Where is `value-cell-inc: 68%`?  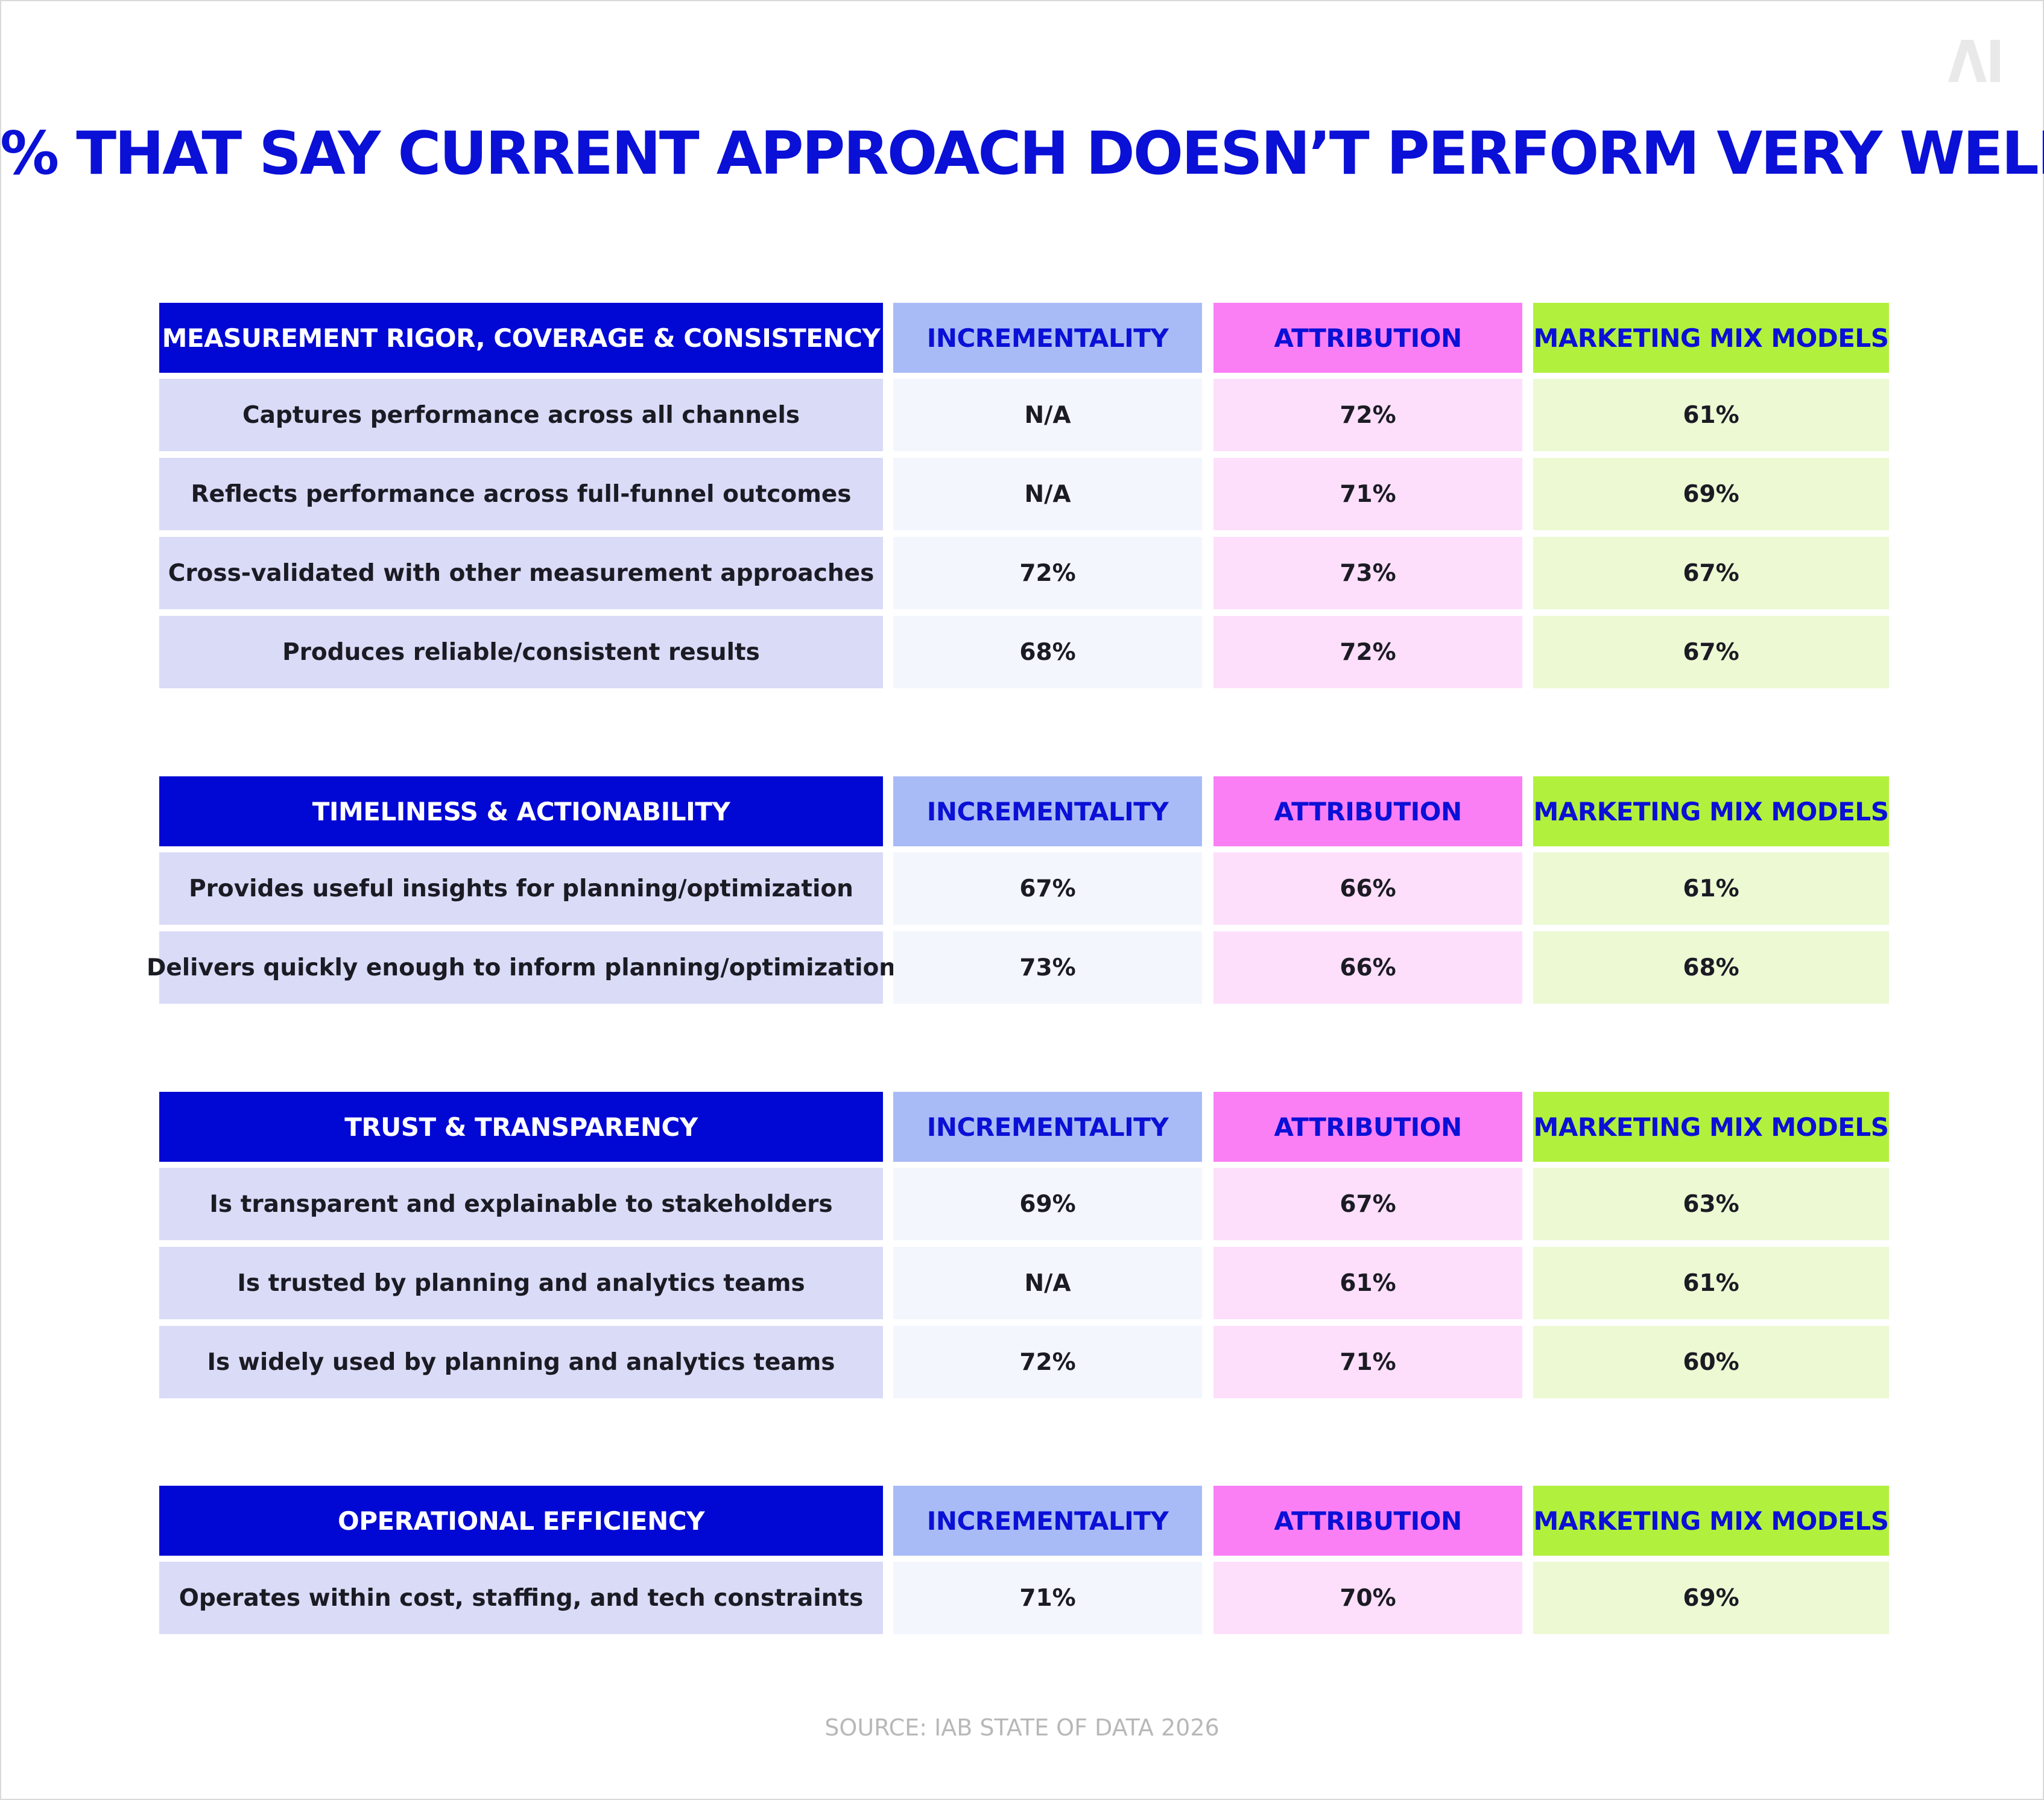
value-cell-inc: 68% is located at coordinates (1047, 652).